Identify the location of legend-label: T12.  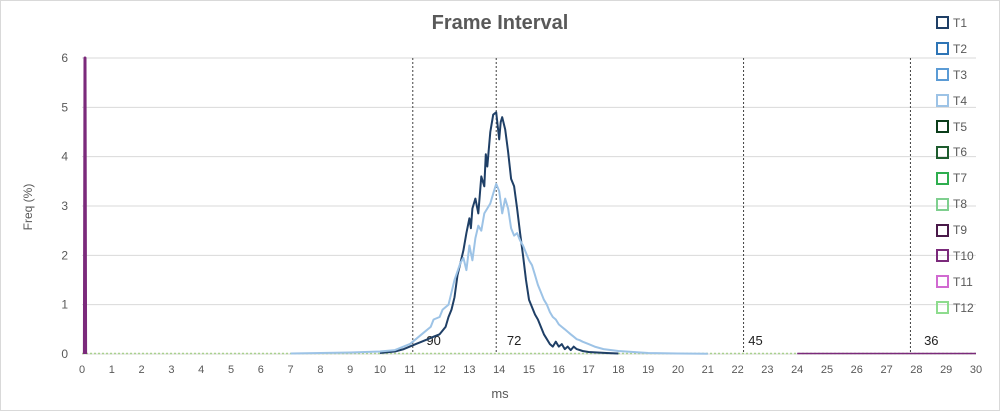
(963, 307).